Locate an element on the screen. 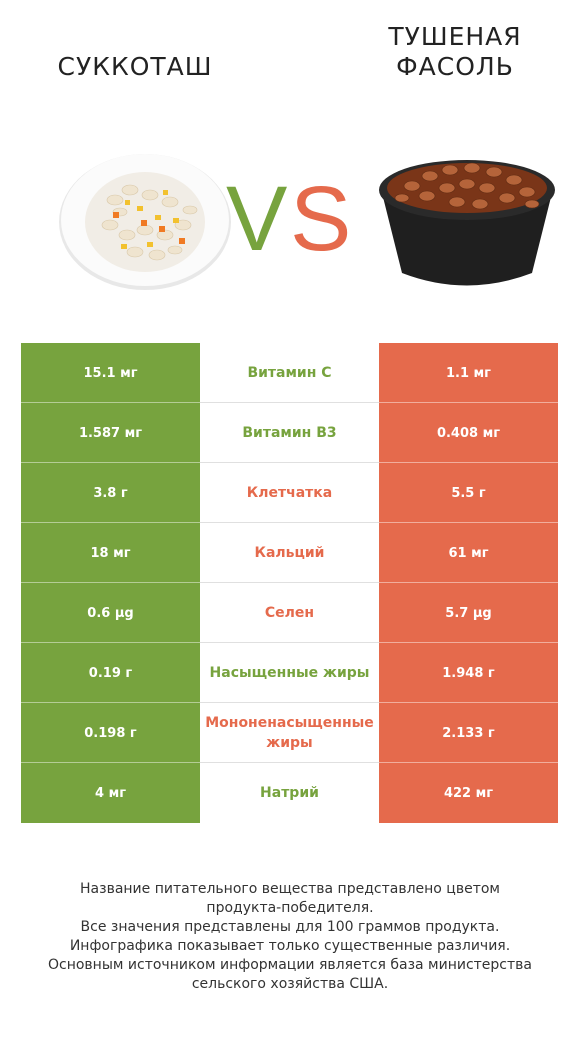  nutrient-row: 18 мг Кальций 61 мг is located at coordinates (289, 553).